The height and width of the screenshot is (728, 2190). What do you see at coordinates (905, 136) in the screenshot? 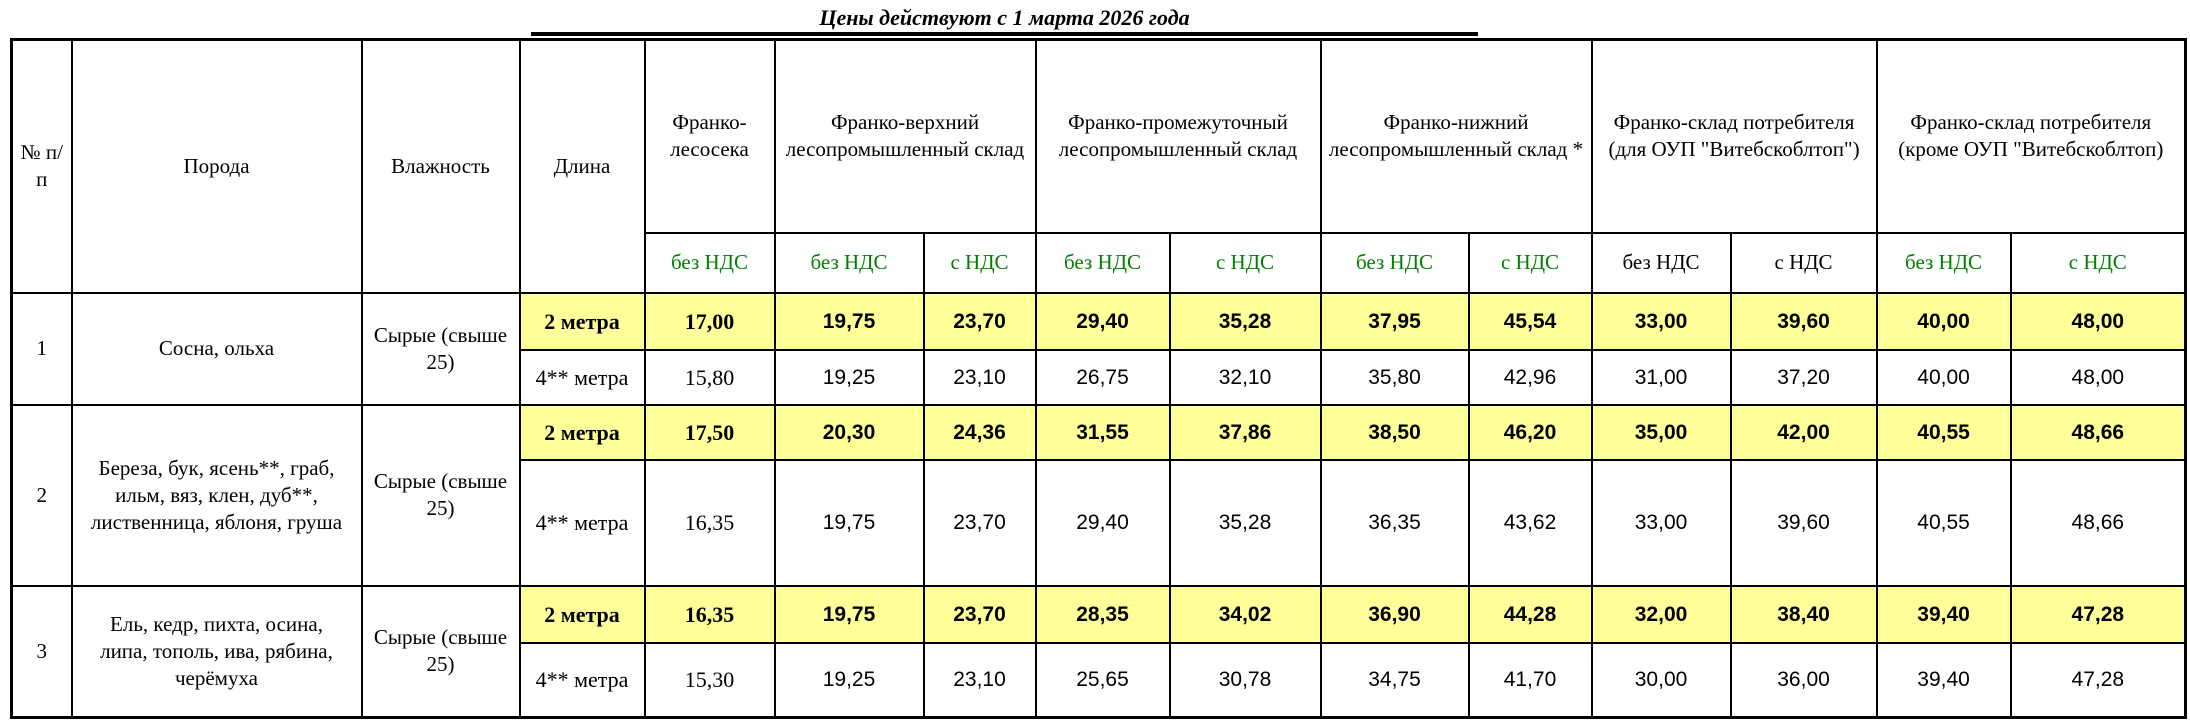
I see `header-group-upper-warehouse: Франко-верхний лесопромышленный склад` at bounding box center [905, 136].